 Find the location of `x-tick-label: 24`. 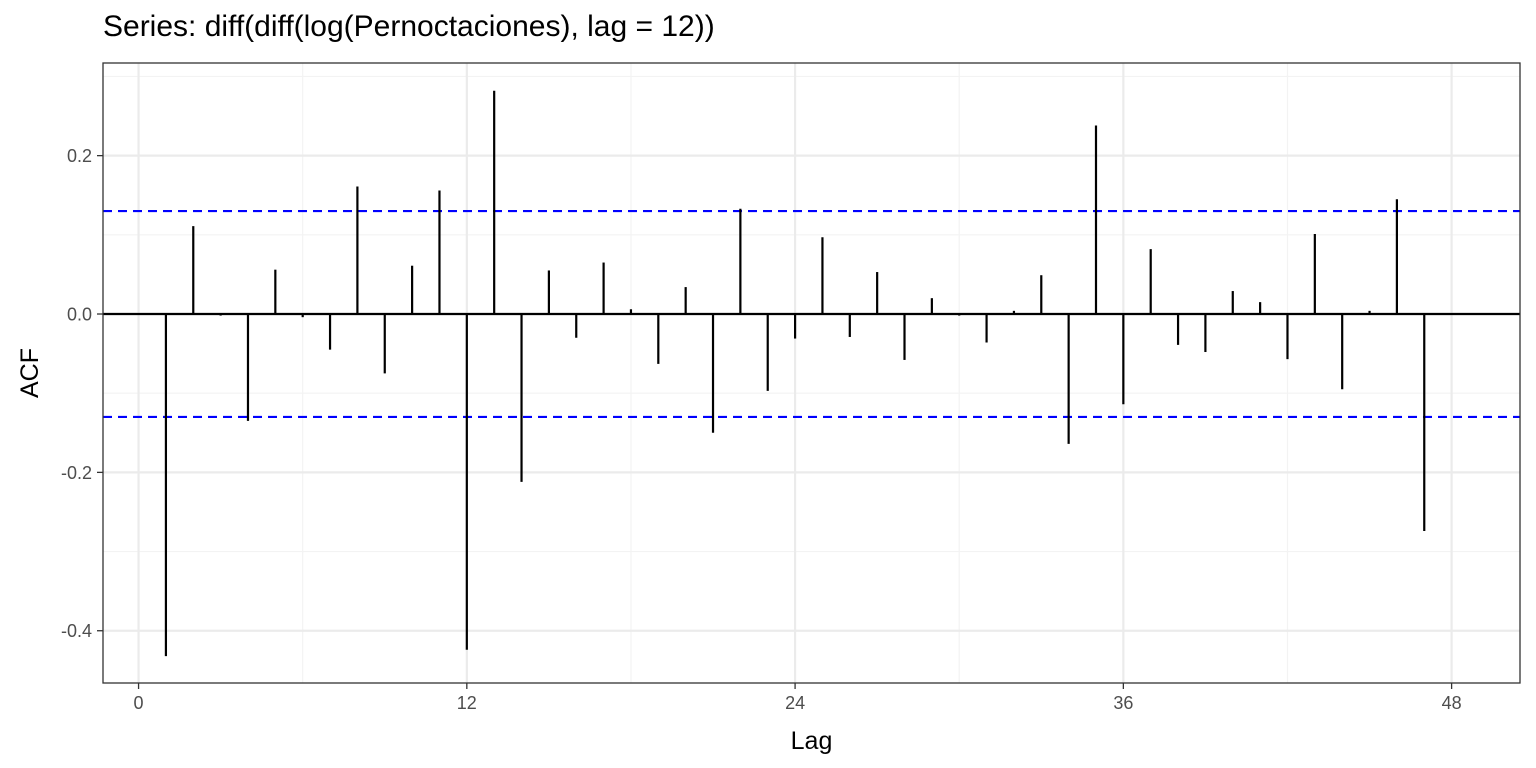

x-tick-label: 24 is located at coordinates (795, 703).